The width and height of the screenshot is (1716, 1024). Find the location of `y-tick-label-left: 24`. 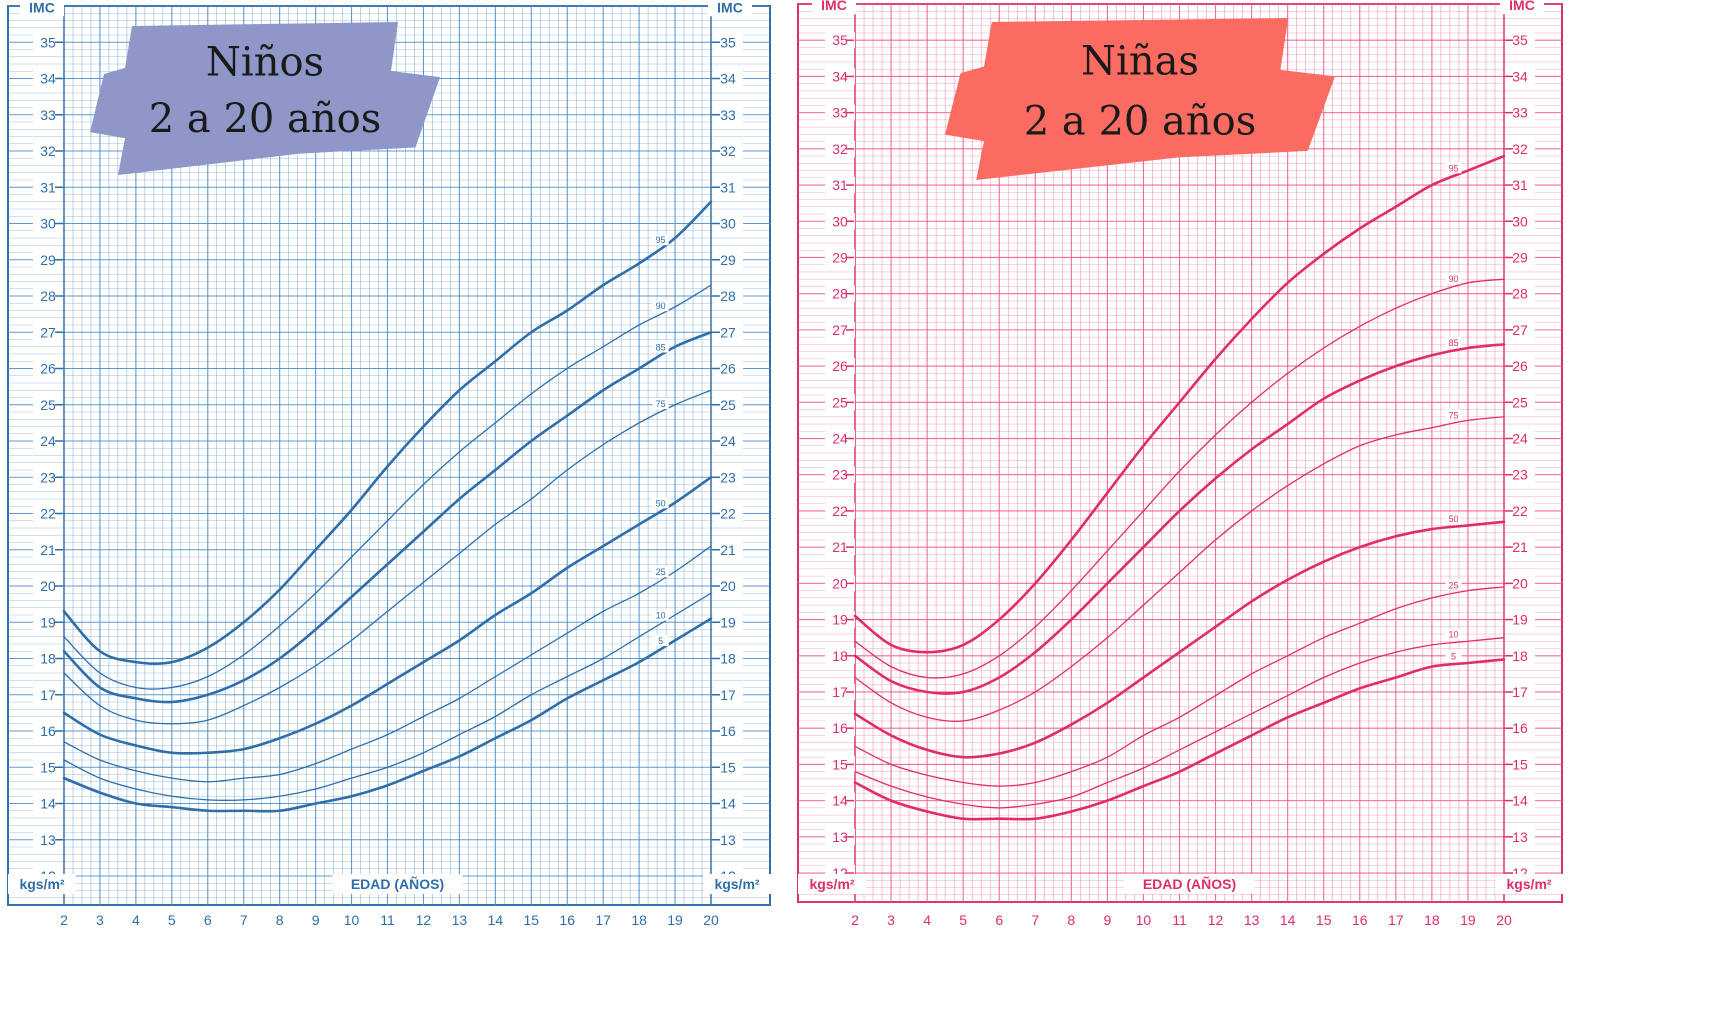

y-tick-label-left: 24 is located at coordinates (48, 441).